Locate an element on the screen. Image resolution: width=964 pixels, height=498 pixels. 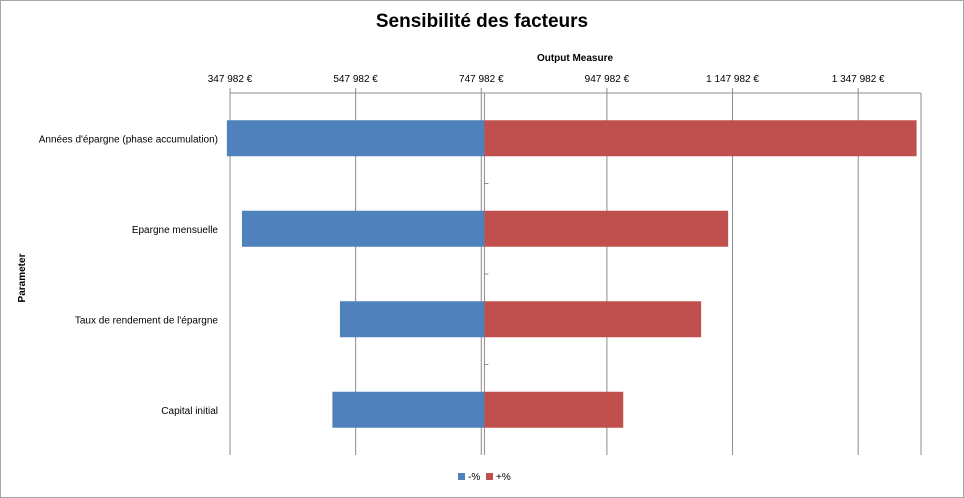
category-label: Epargne mensuelle is located at coordinates (175, 230).